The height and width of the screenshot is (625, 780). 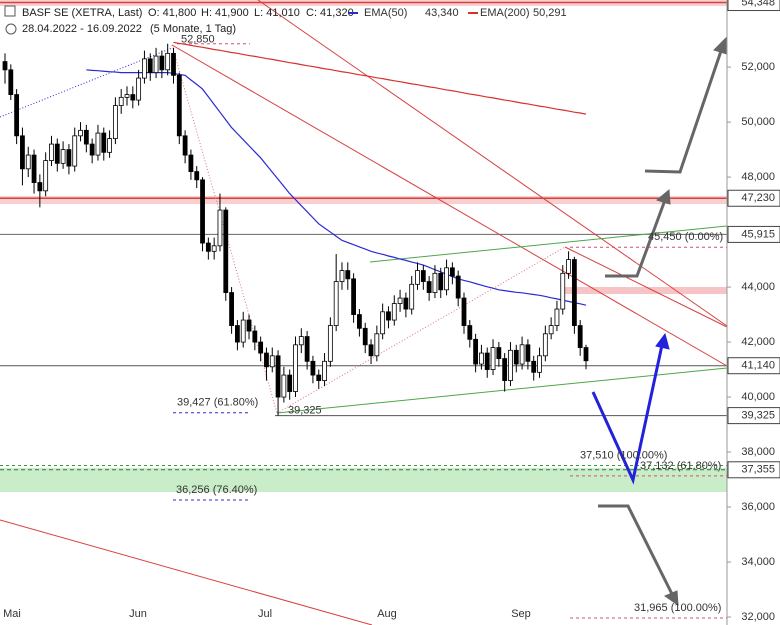 What do you see at coordinates (385, 13) in the screenshot?
I see `legend-label: EMA(50)` at bounding box center [385, 13].